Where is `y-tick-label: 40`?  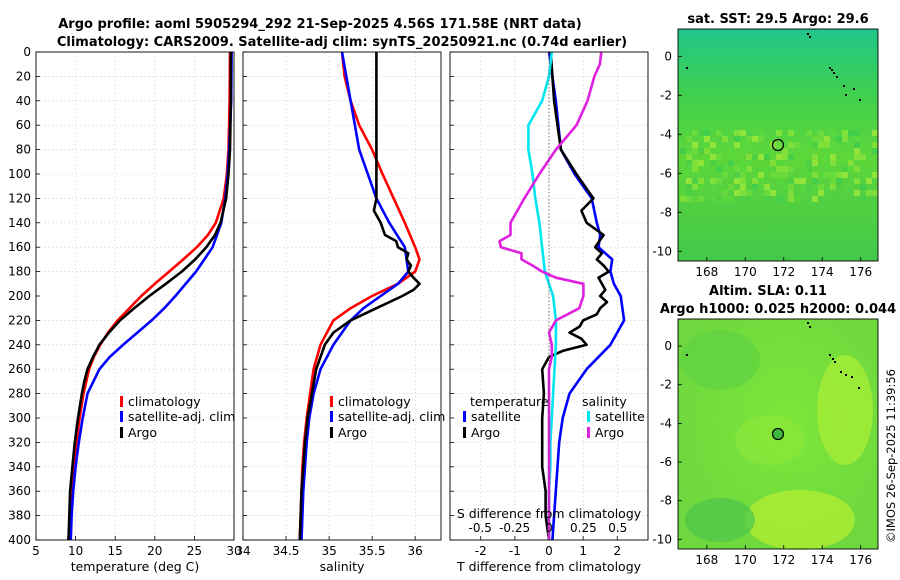 y-tick-label: 40 is located at coordinates (23, 101).